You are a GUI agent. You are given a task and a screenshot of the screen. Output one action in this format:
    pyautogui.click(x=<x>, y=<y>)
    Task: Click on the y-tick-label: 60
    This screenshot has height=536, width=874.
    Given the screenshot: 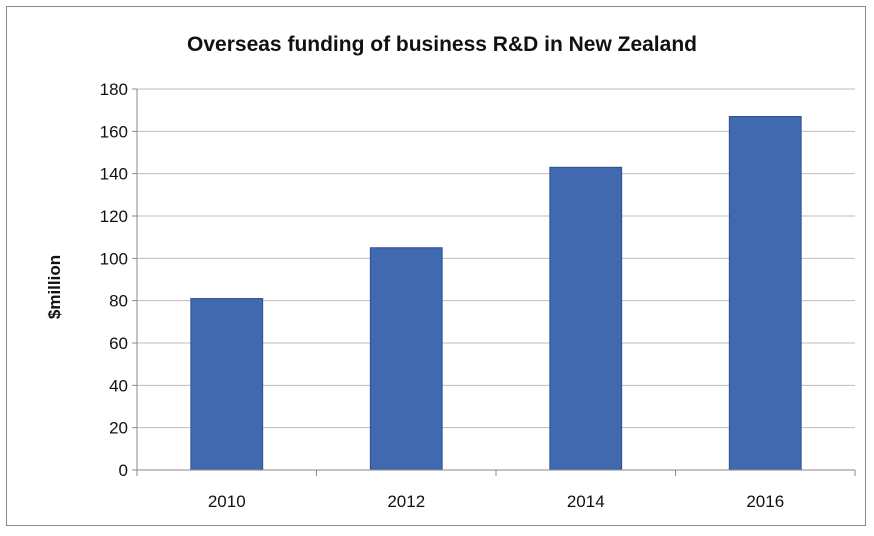 What is the action you would take?
    pyautogui.click(x=118, y=343)
    